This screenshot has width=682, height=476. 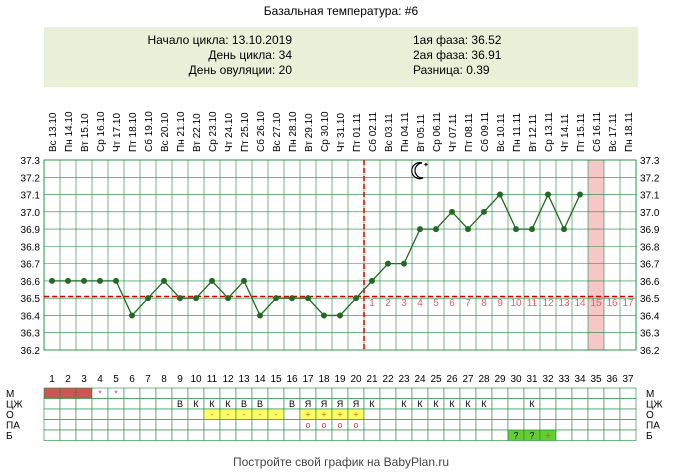 What do you see at coordinates (457, 40) in the screenshot?
I see `phase1-average: 1ая фаза: 36.52` at bounding box center [457, 40].